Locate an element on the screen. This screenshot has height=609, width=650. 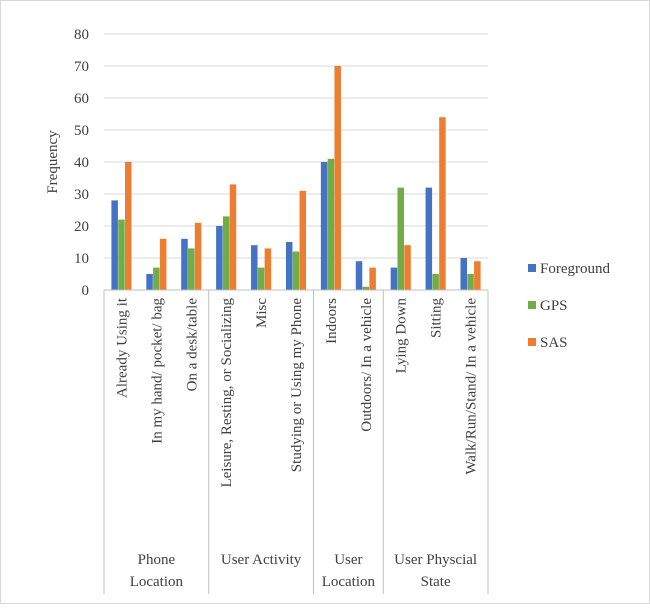
group-label: Phone is located at coordinates (157, 560).